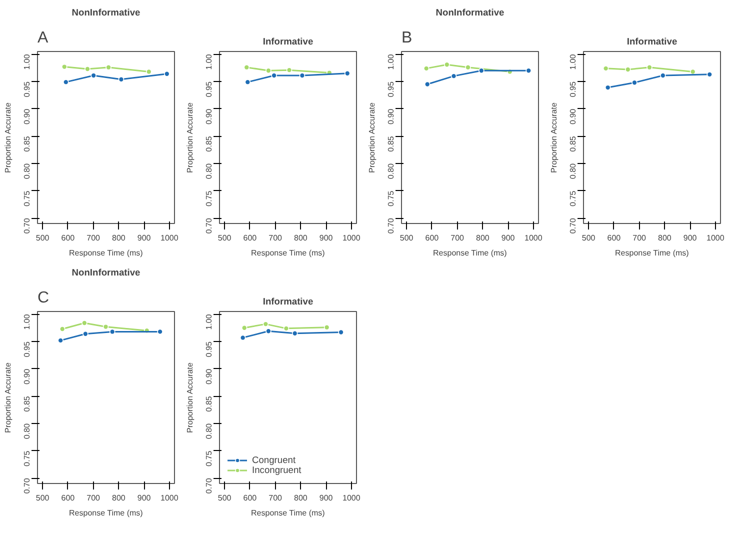  Describe the element at coordinates (407, 38) in the screenshot. I see `text: B` at that location.